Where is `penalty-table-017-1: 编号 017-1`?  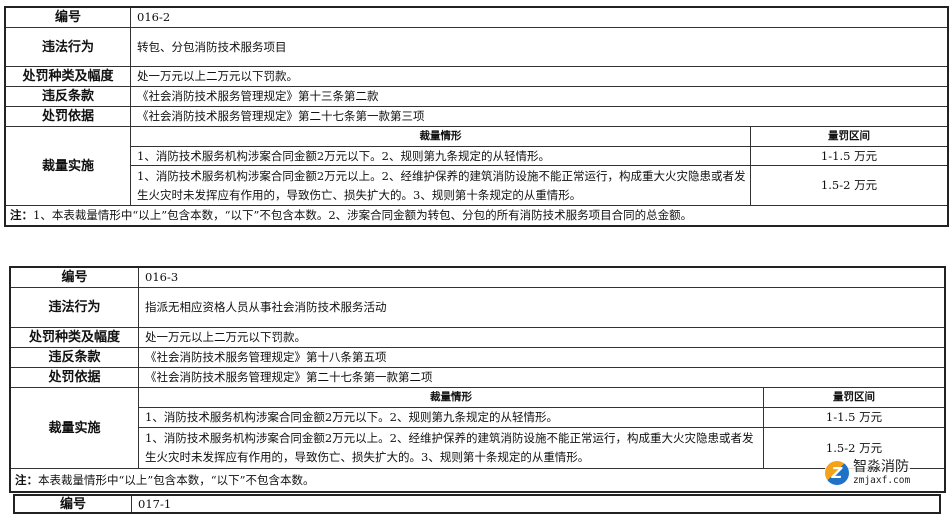 penalty-table-017-1: 编号 017-1 is located at coordinates (477, 504).